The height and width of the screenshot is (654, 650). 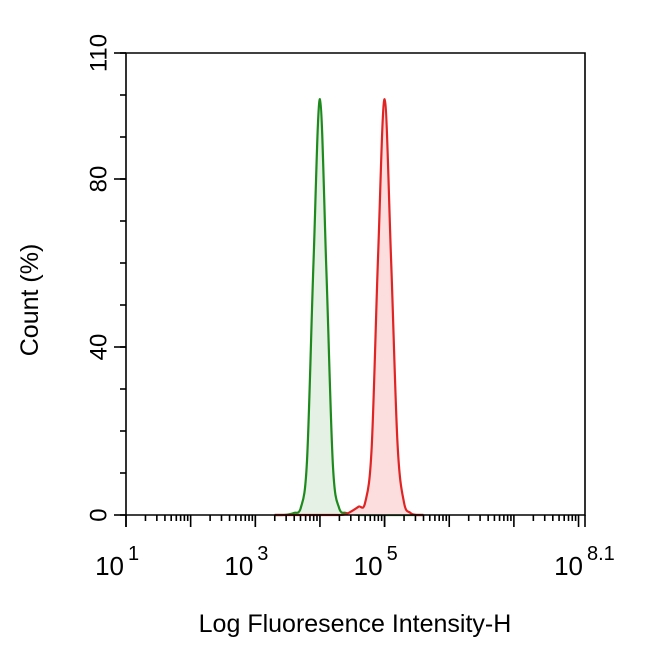 What do you see at coordinates (98, 347) in the screenshot?
I see `y-tick-label: 40` at bounding box center [98, 347].